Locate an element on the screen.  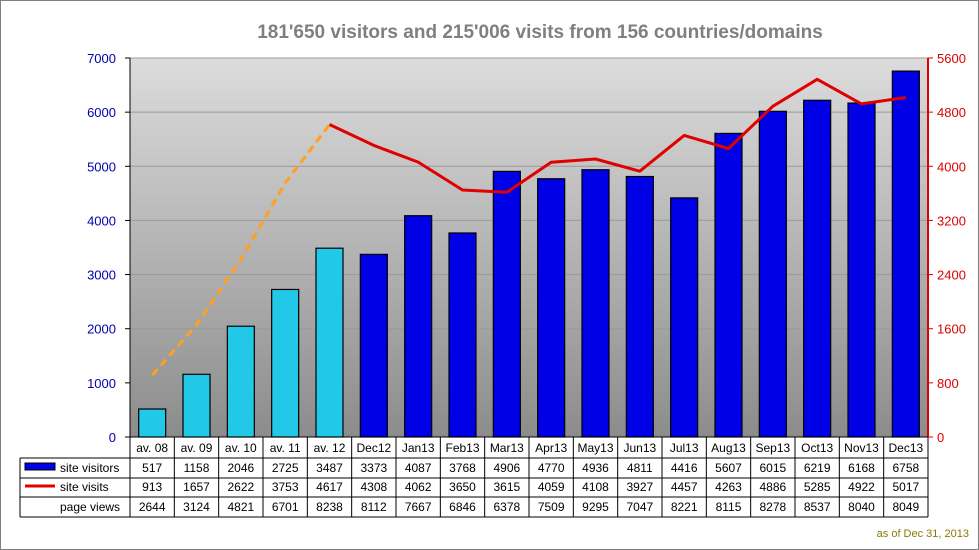
table-cell-page-views: 8115 is located at coordinates (729, 507).